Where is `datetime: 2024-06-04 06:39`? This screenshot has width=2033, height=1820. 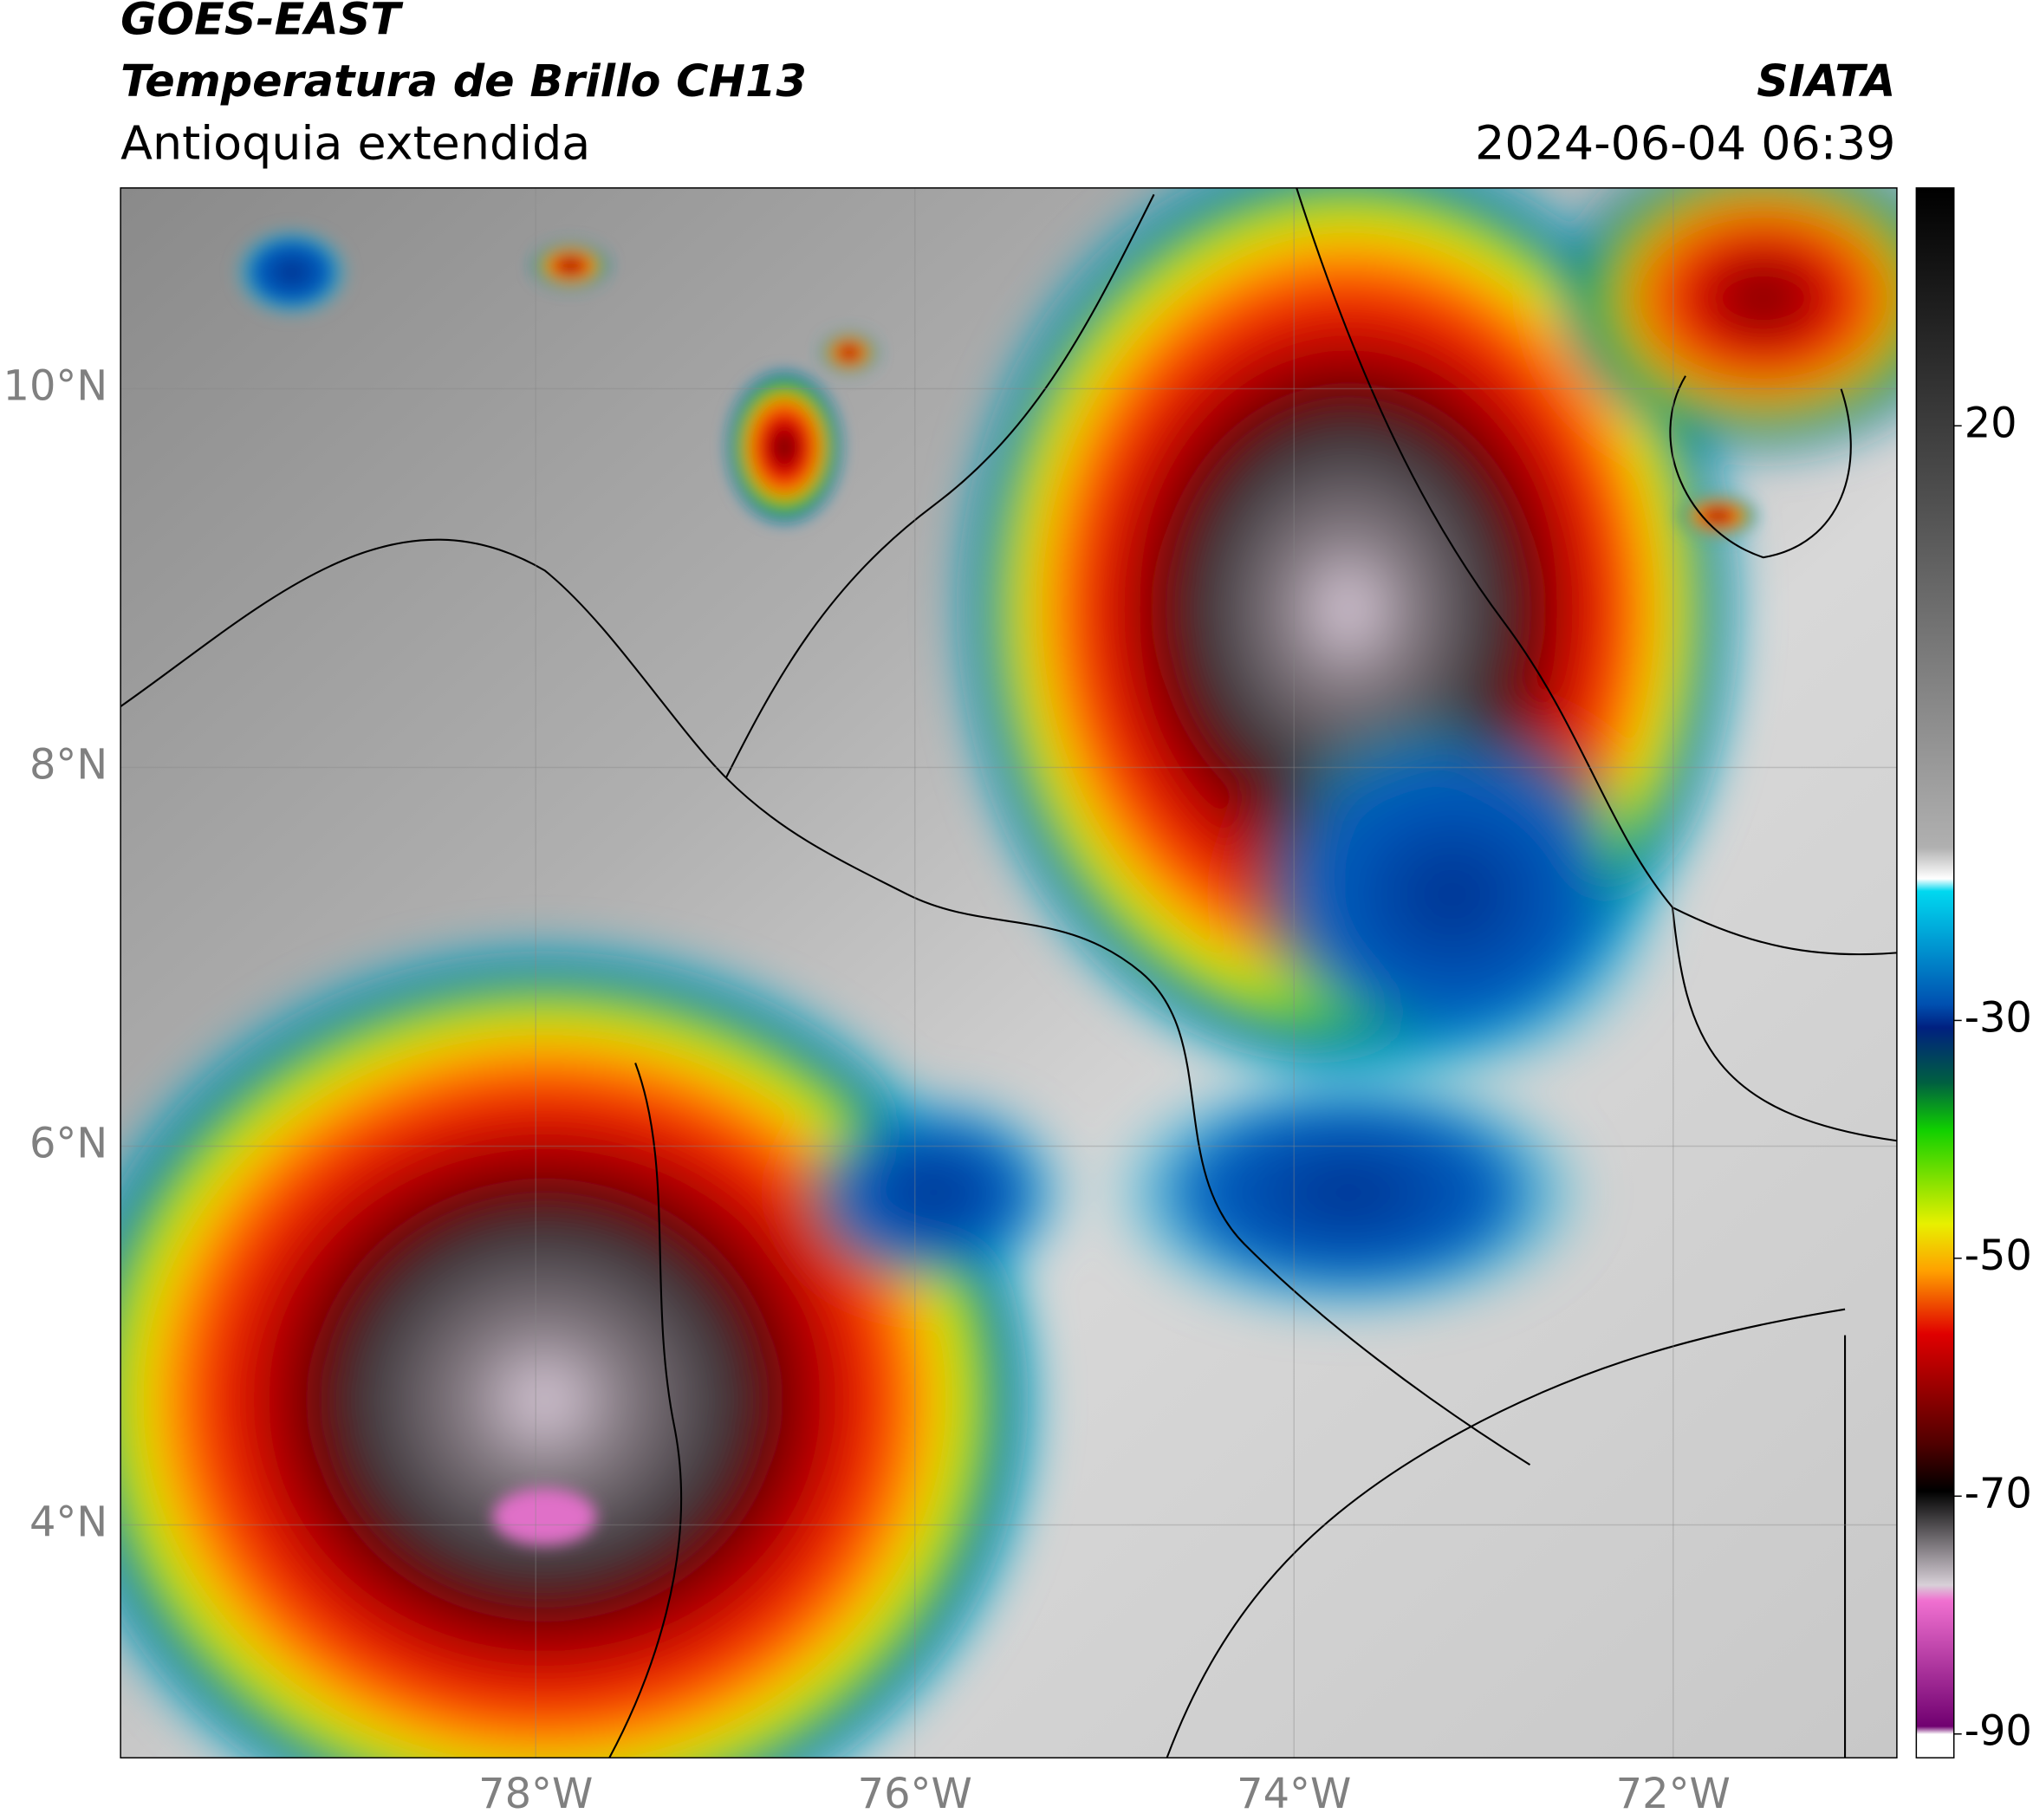
datetime: 2024-06-04 06:39 is located at coordinates (1685, 143).